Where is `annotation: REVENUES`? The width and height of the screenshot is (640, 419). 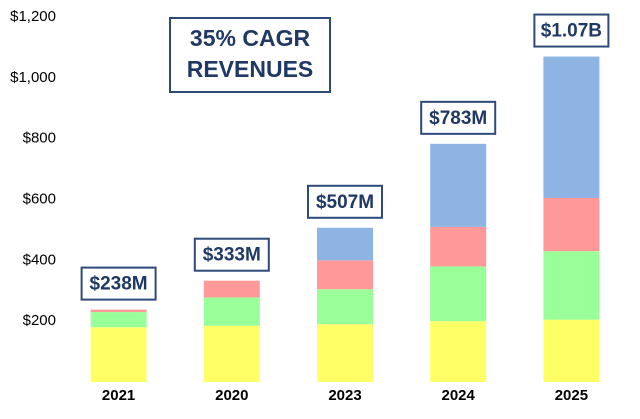 annotation: REVENUES is located at coordinates (250, 69).